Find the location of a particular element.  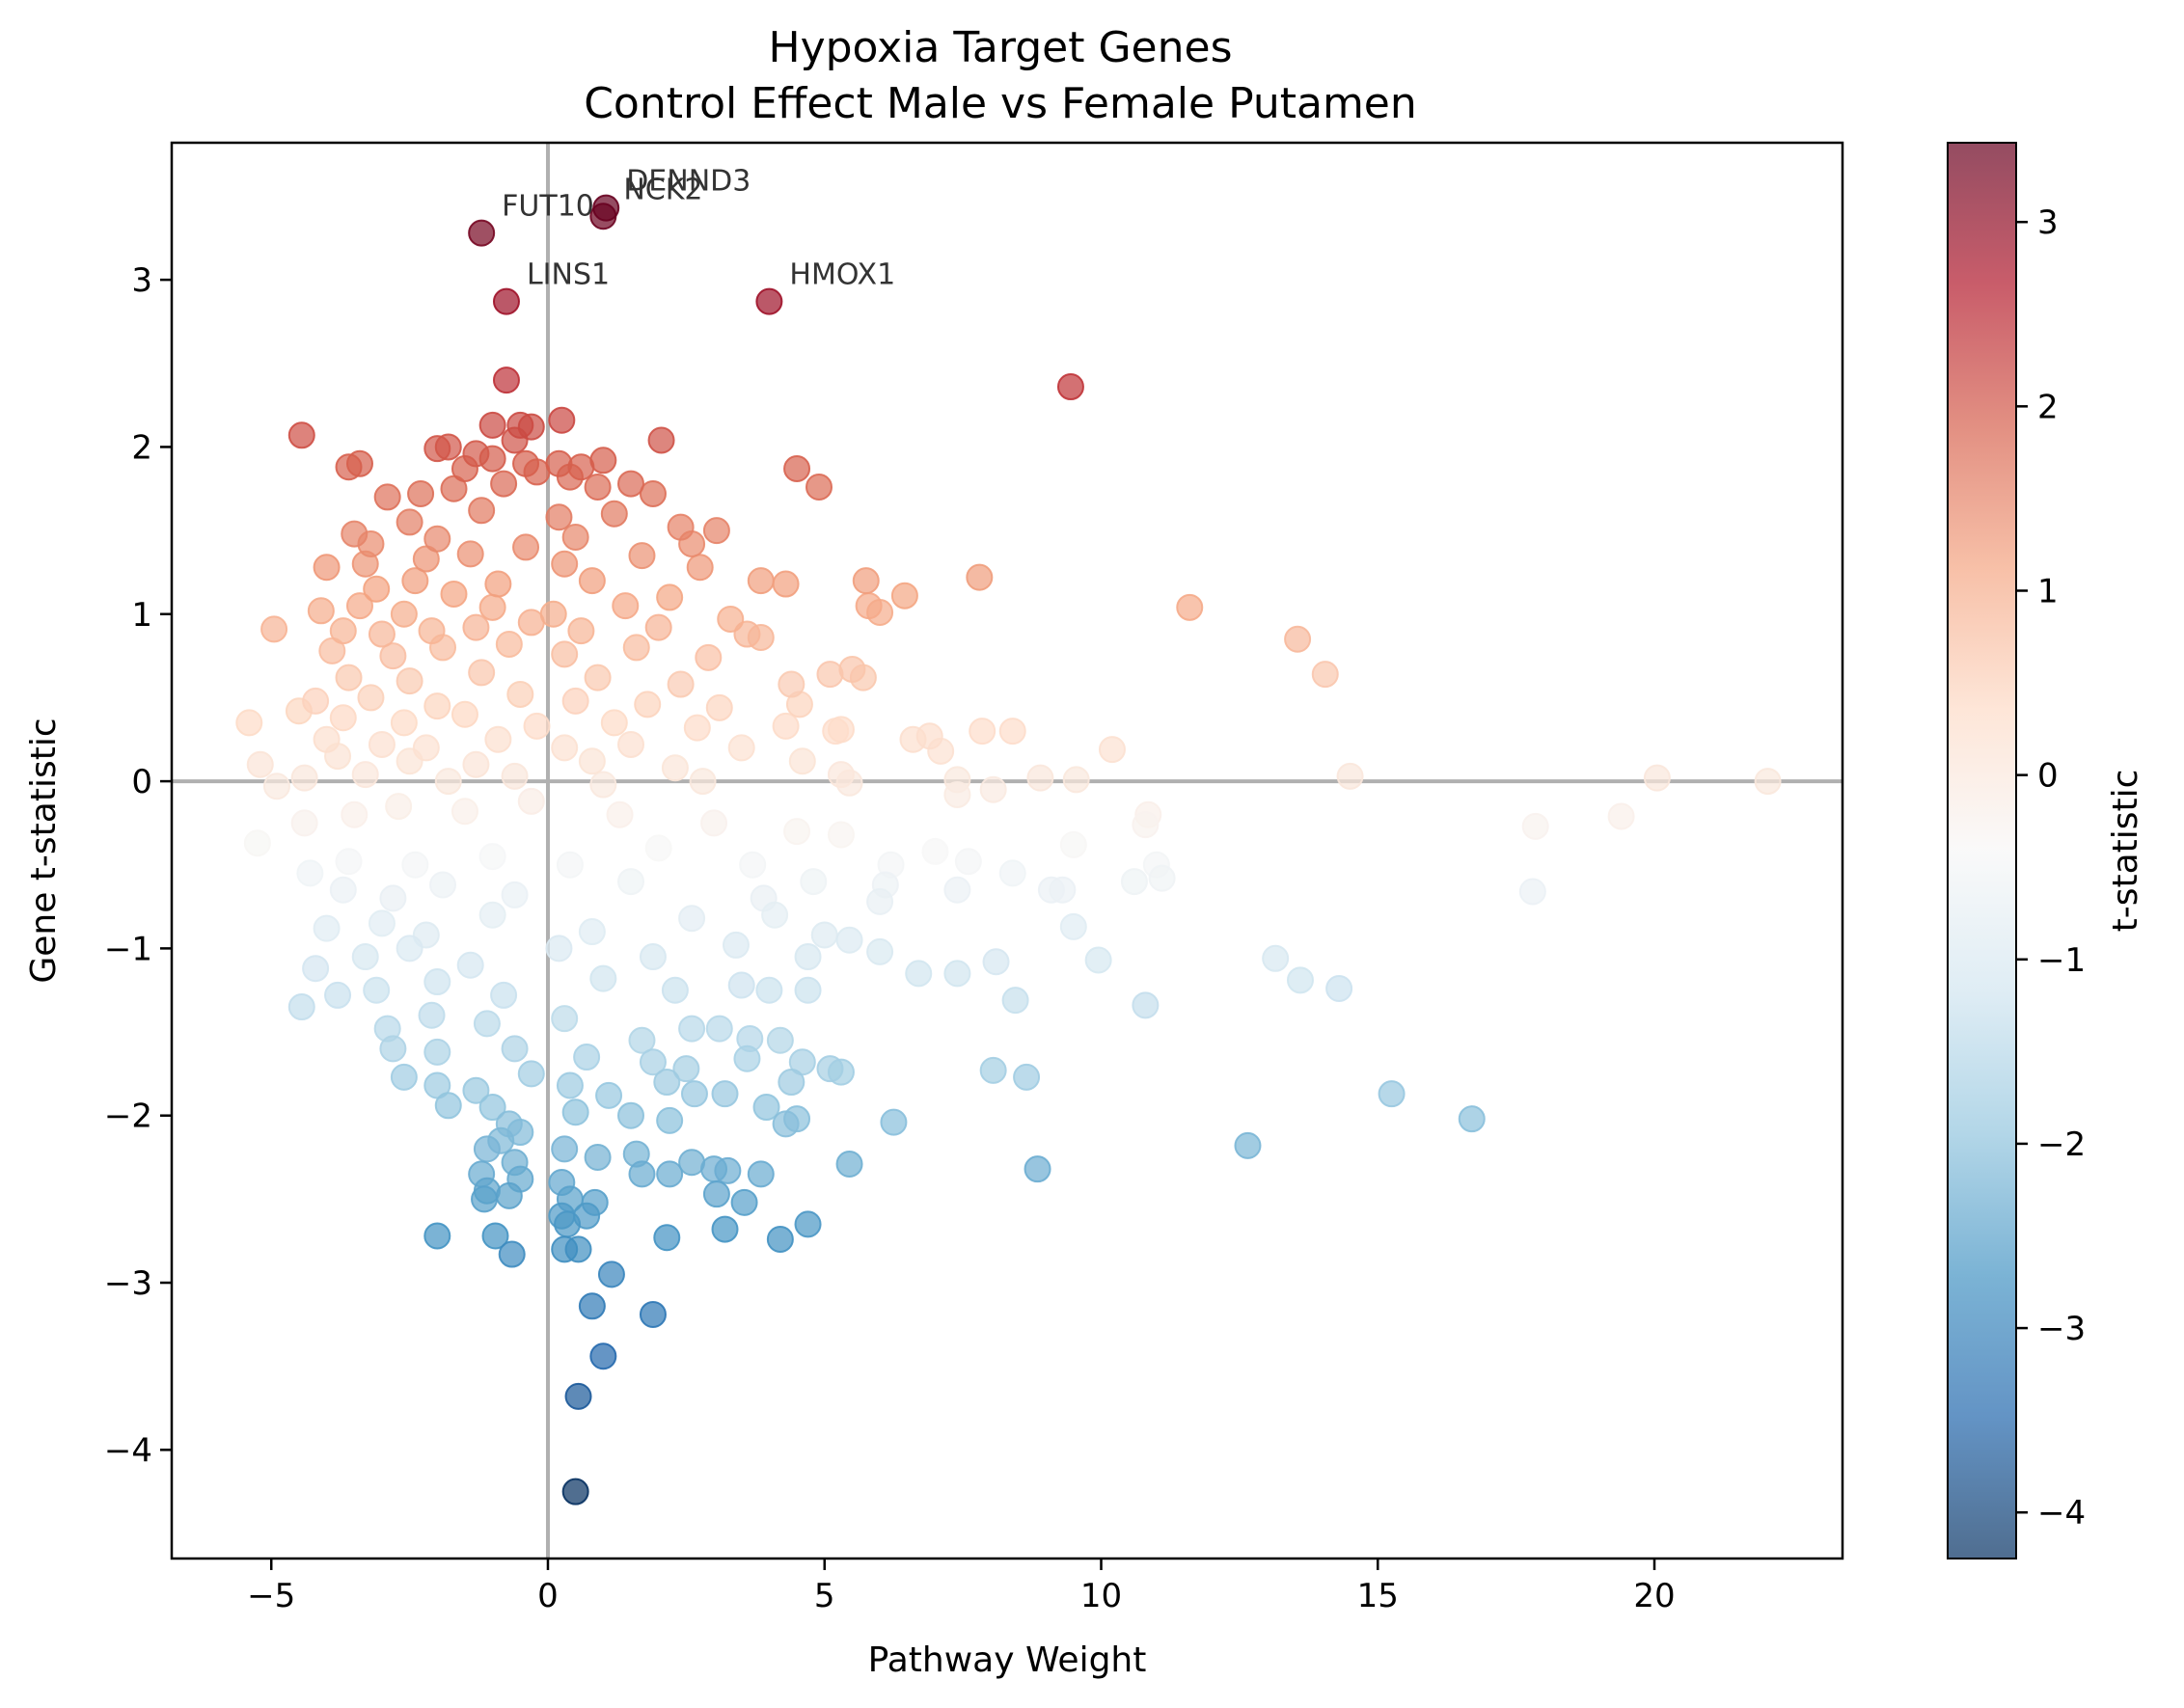

chart-title: Hypoxia Target Genes is located at coordinates (1001, 47).